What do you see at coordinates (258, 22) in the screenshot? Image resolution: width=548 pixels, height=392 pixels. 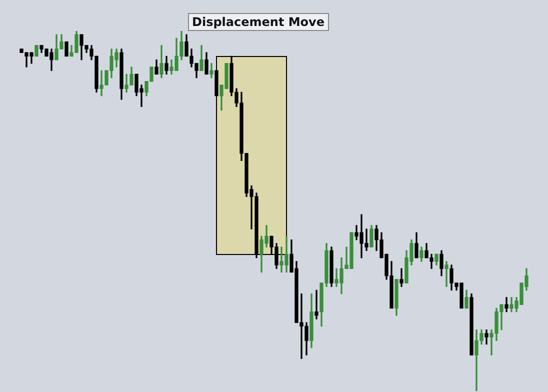 I see `text: Displacement Move` at bounding box center [258, 22].